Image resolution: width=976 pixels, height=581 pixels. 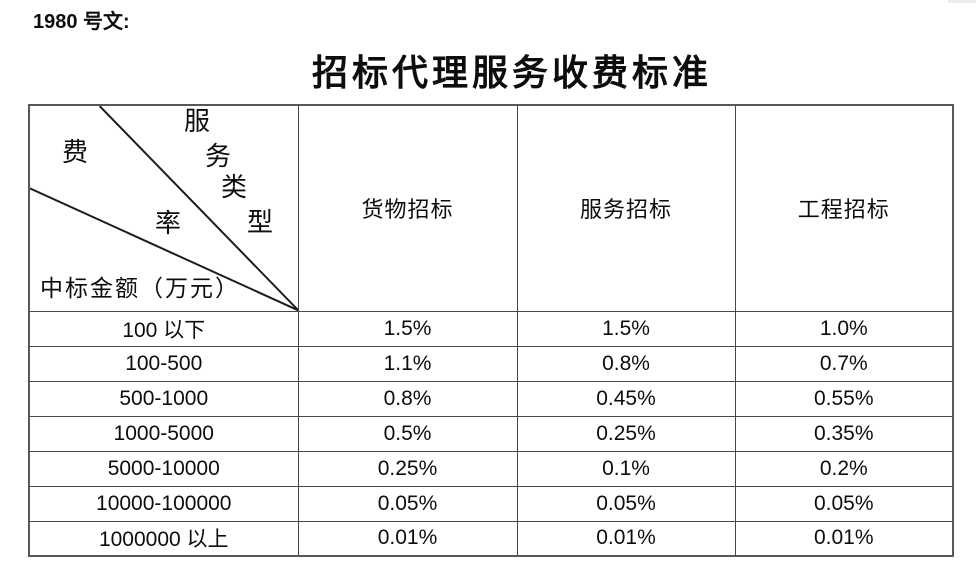 I want to click on rate-cell: 0.35%, so click(x=844, y=433).